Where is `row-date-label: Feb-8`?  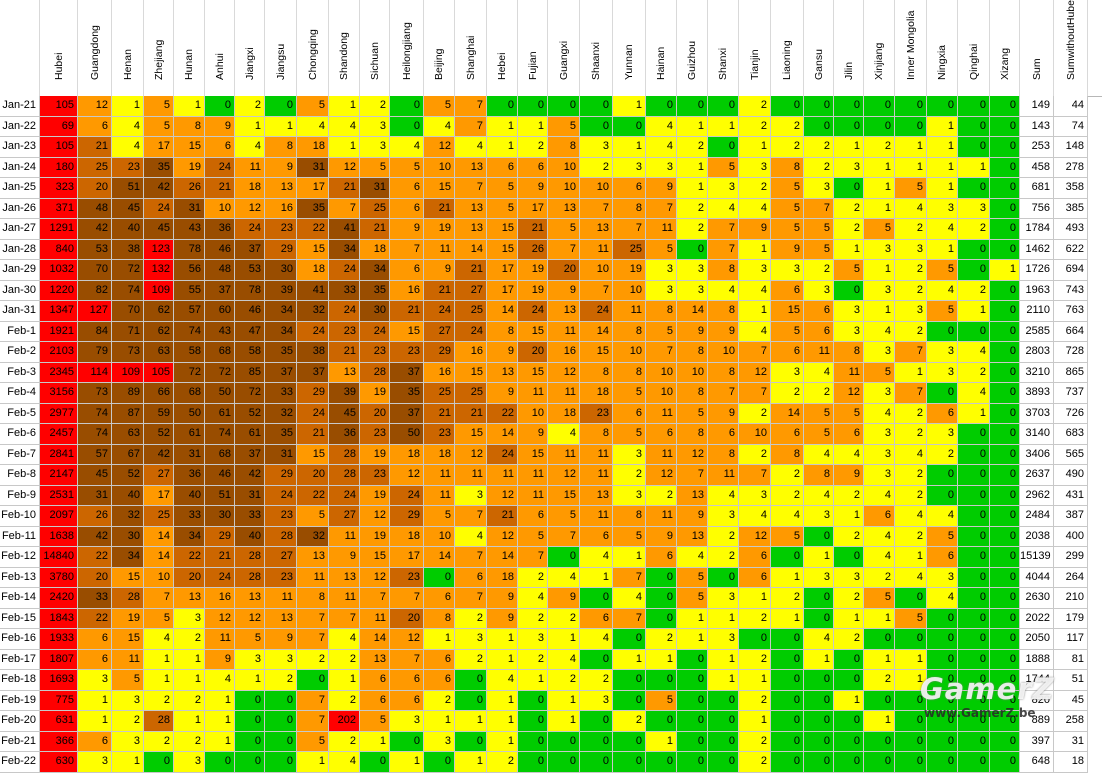
row-date-label: Feb-8 is located at coordinates (20, 475).